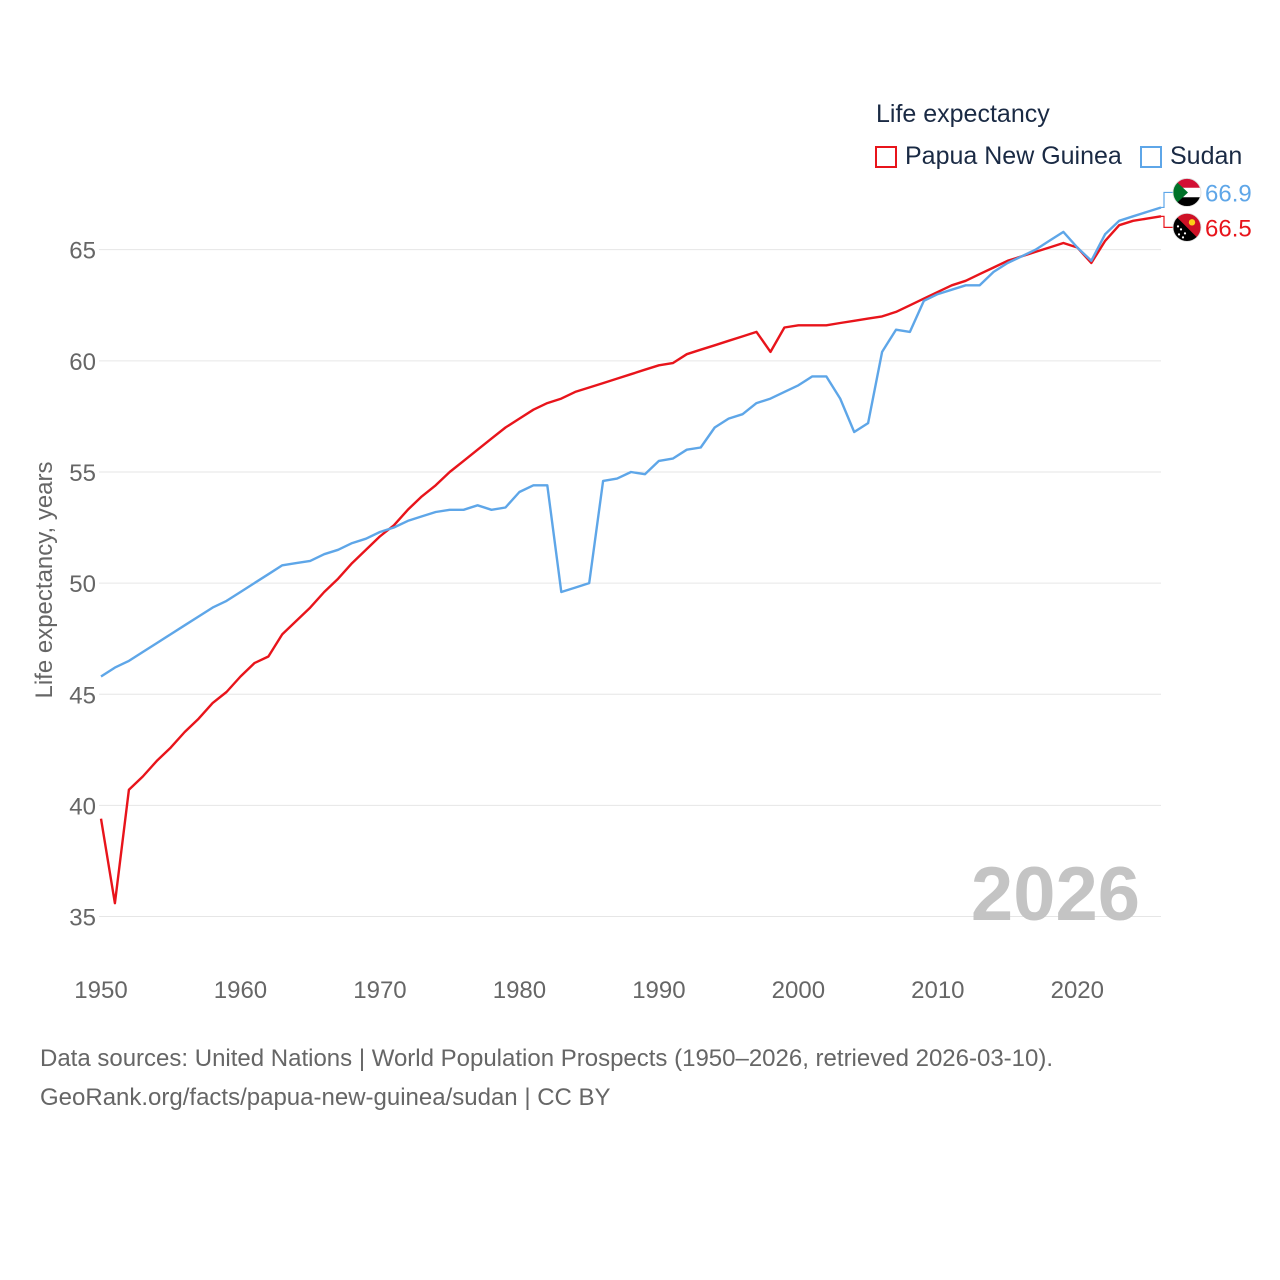 This screenshot has width=1280, height=1280. Describe the element at coordinates (1013, 156) in the screenshot. I see `legend-label-papua-new-guinea: Papua New Guinea` at that location.